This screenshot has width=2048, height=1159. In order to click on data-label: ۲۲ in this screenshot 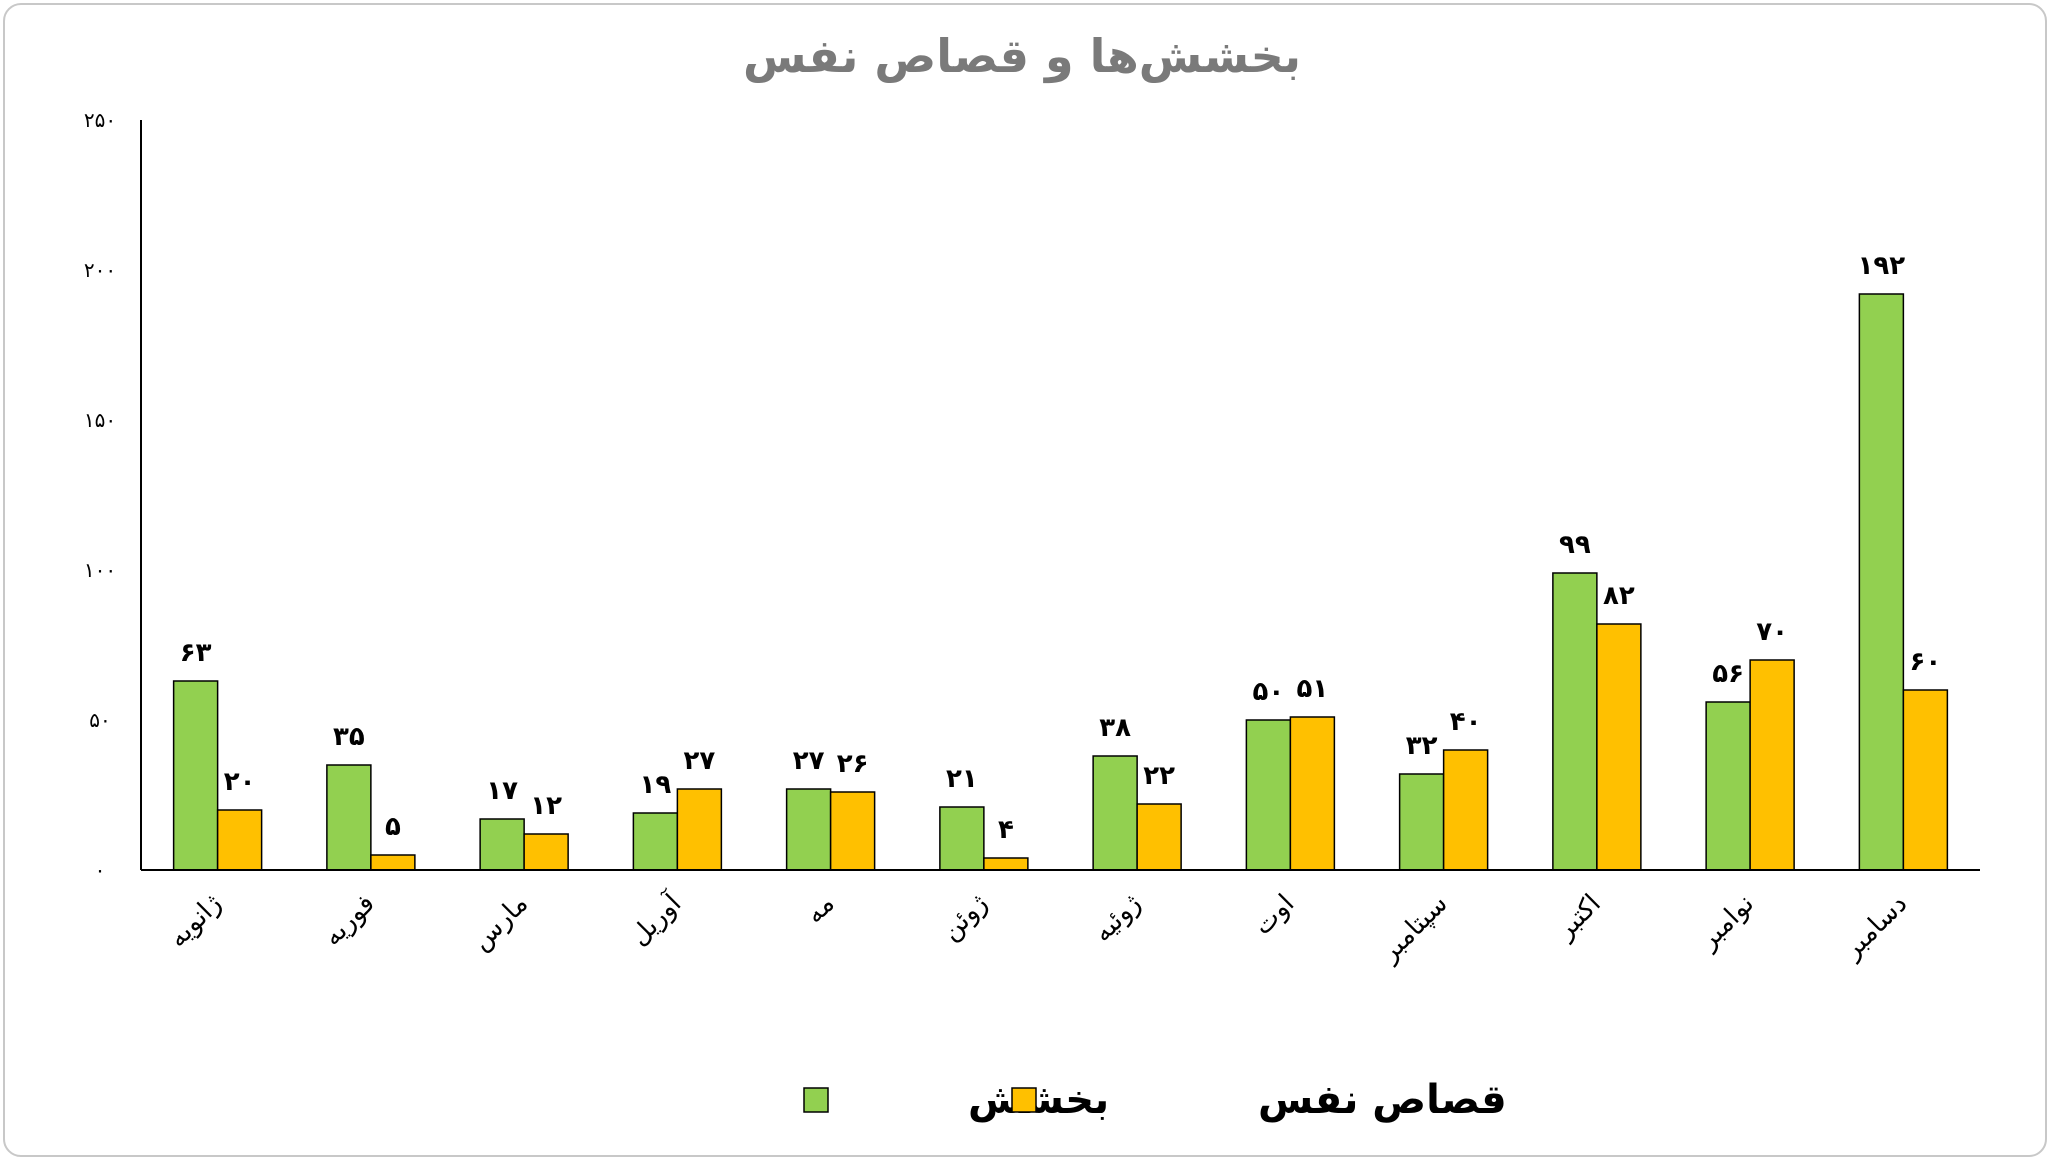, I will do `click(1159, 776)`.